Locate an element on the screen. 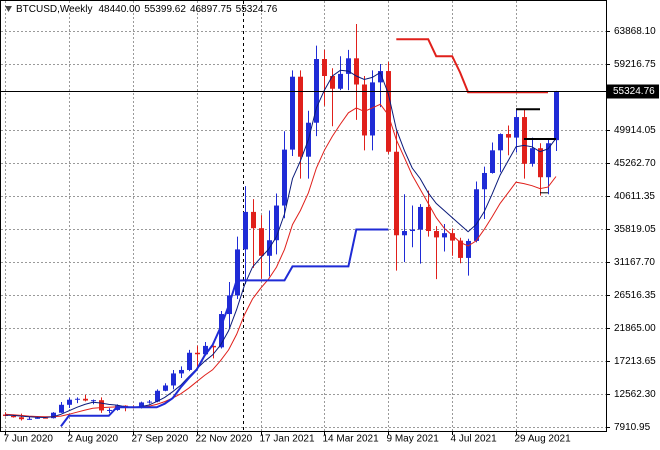 The width and height of the screenshot is (660, 450). ohlc-open: 48440.00 is located at coordinates (120, 9).